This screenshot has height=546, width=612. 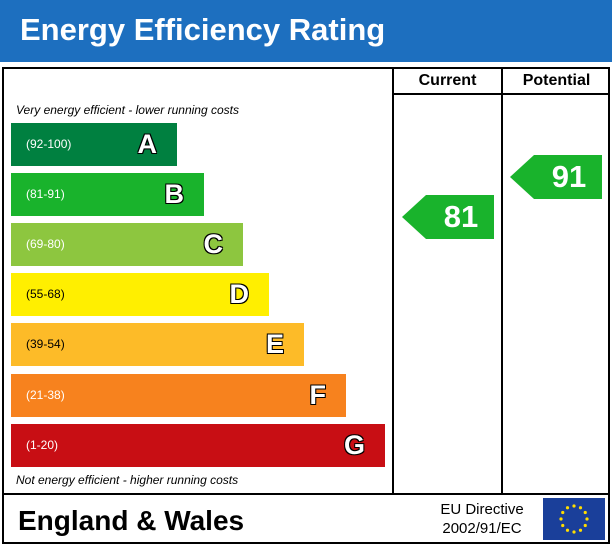 I want to click on rating-band-e: (39-54) E, so click(x=157, y=344).